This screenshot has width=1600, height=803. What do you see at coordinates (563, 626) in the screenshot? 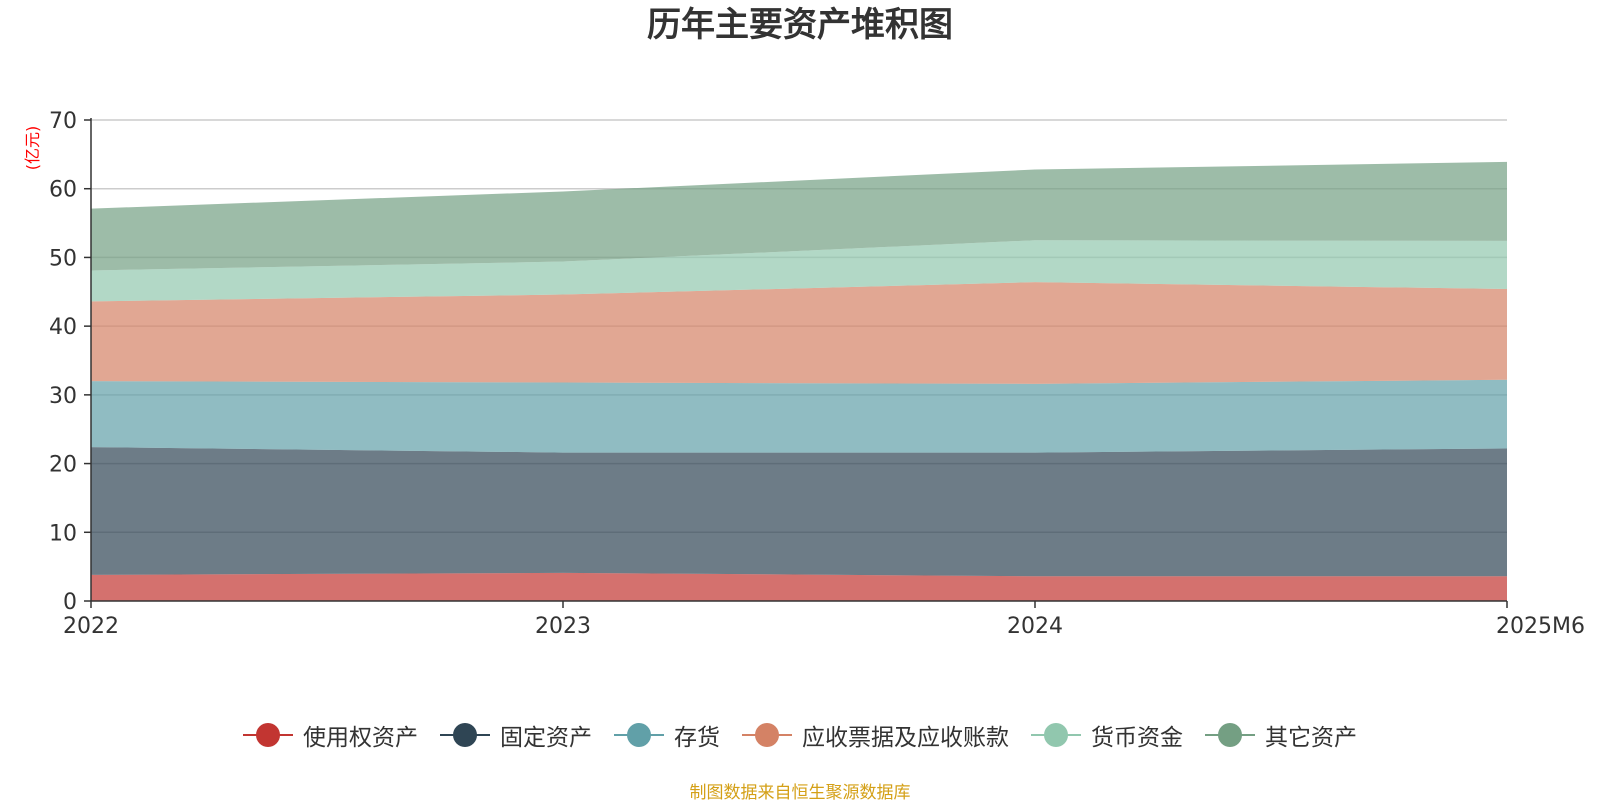
I see `x-tick-label: 2023` at bounding box center [563, 626].